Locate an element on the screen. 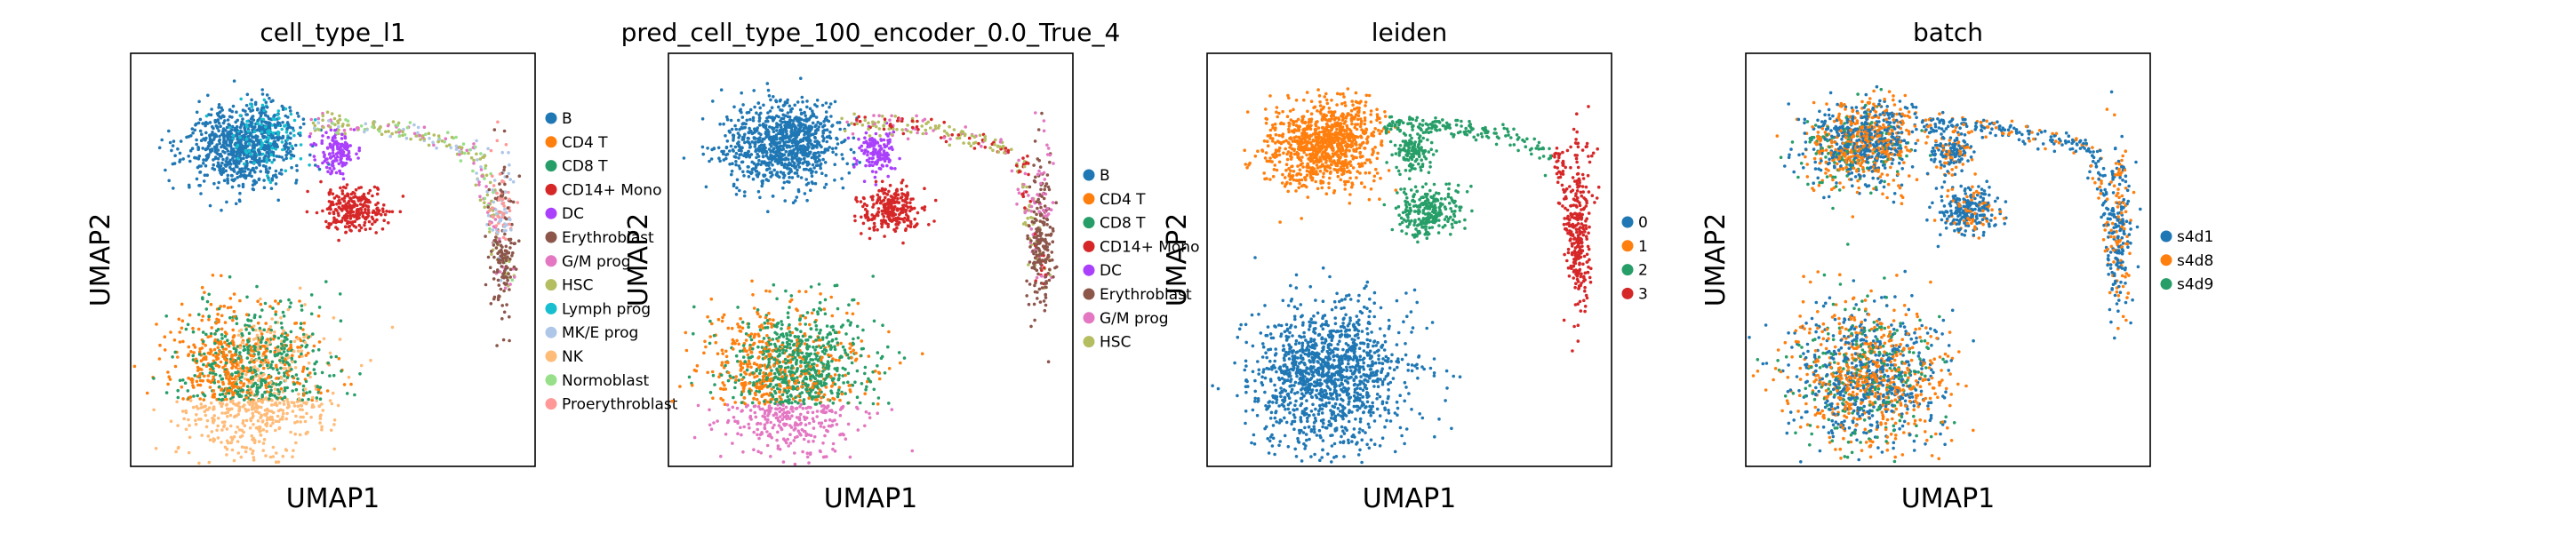  scatter-points is located at coordinates (864, 271).